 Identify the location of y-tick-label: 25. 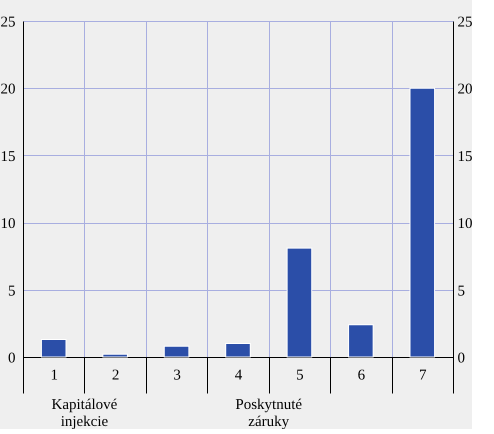
(8, 22).